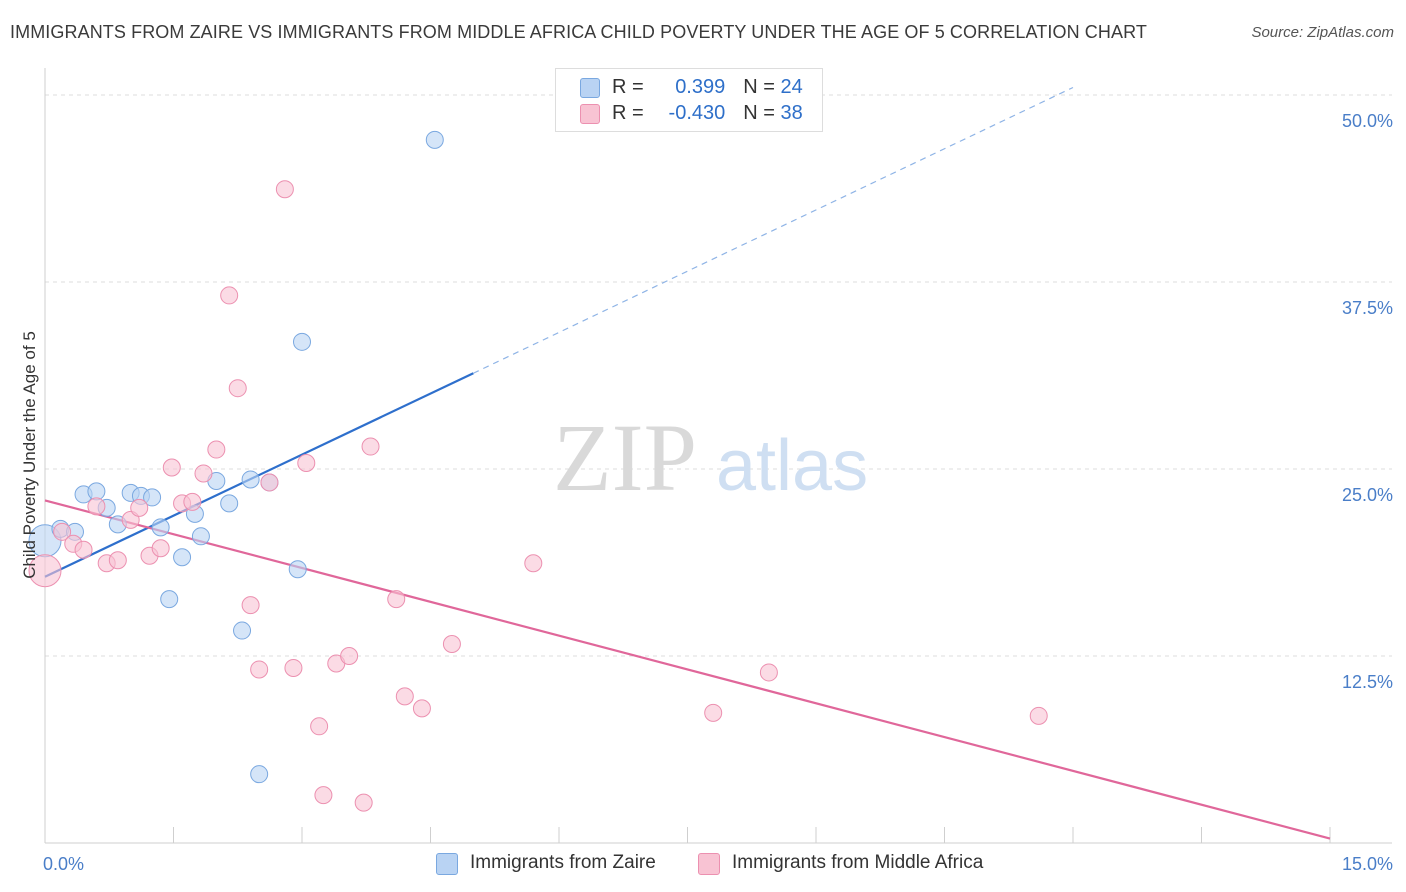 This screenshot has height=892, width=1406. Describe the element at coordinates (1367, 495) in the screenshot. I see `y-tick-label-1: 25.0%` at that location.